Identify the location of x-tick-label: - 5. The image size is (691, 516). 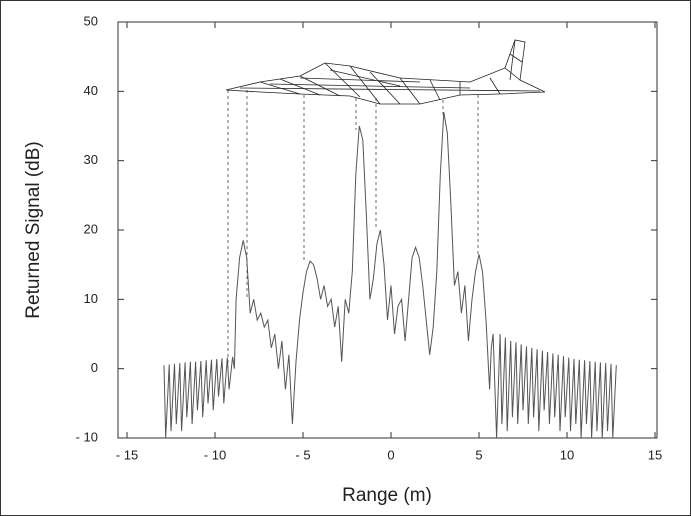
(302, 454).